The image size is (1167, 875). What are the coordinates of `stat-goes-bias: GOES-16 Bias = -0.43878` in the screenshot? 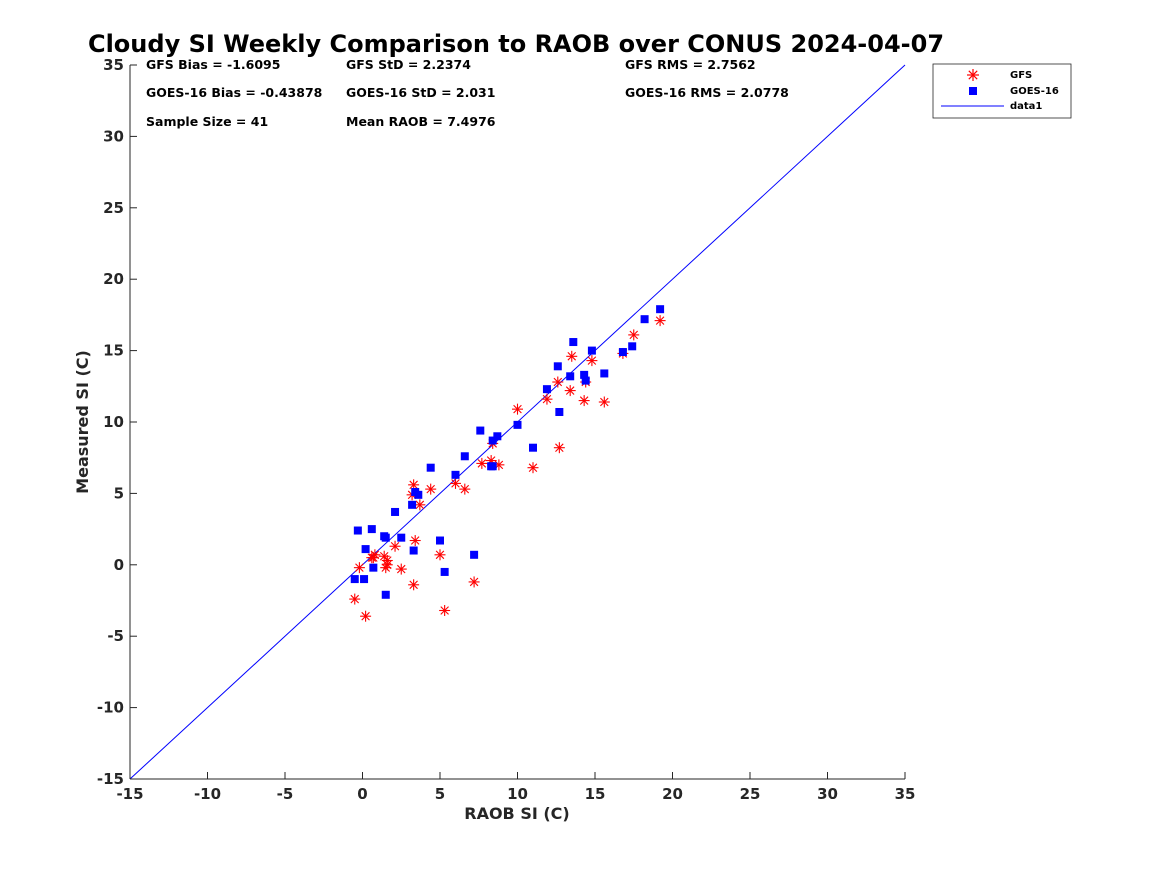 It's located at (234, 92).